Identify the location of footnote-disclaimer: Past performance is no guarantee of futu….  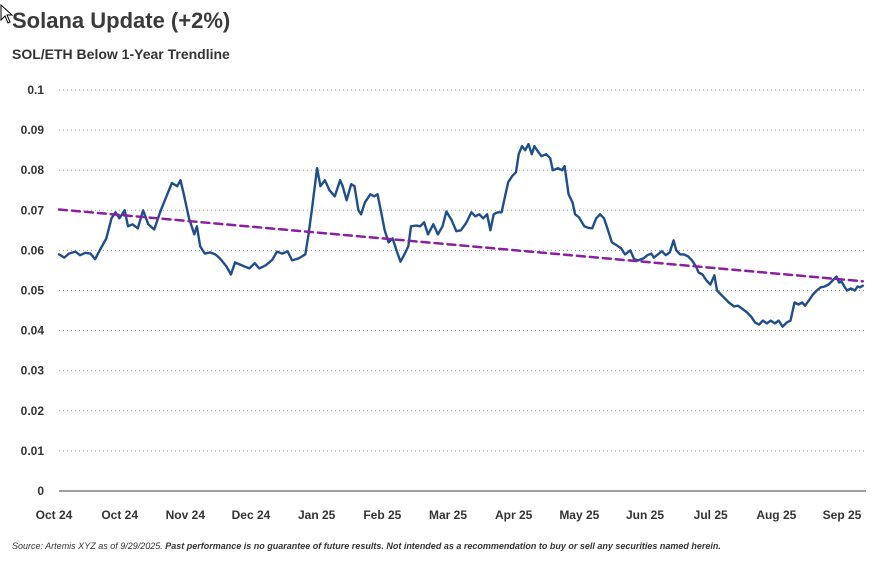
(443, 546).